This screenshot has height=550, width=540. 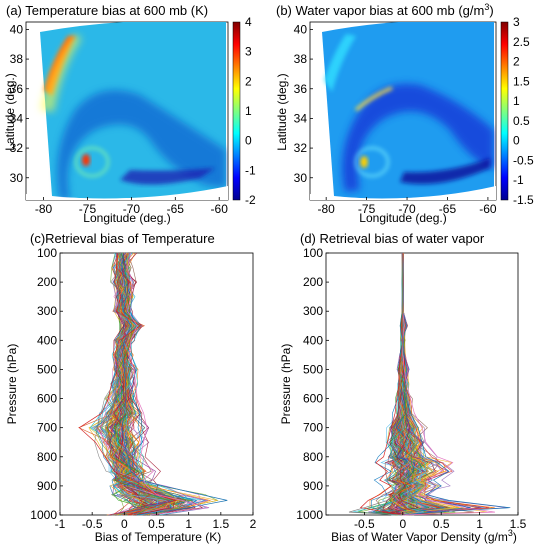 I want to click on panel-b-x-ticks: -80 -75 -70 -65 -60, so click(x=407, y=206).